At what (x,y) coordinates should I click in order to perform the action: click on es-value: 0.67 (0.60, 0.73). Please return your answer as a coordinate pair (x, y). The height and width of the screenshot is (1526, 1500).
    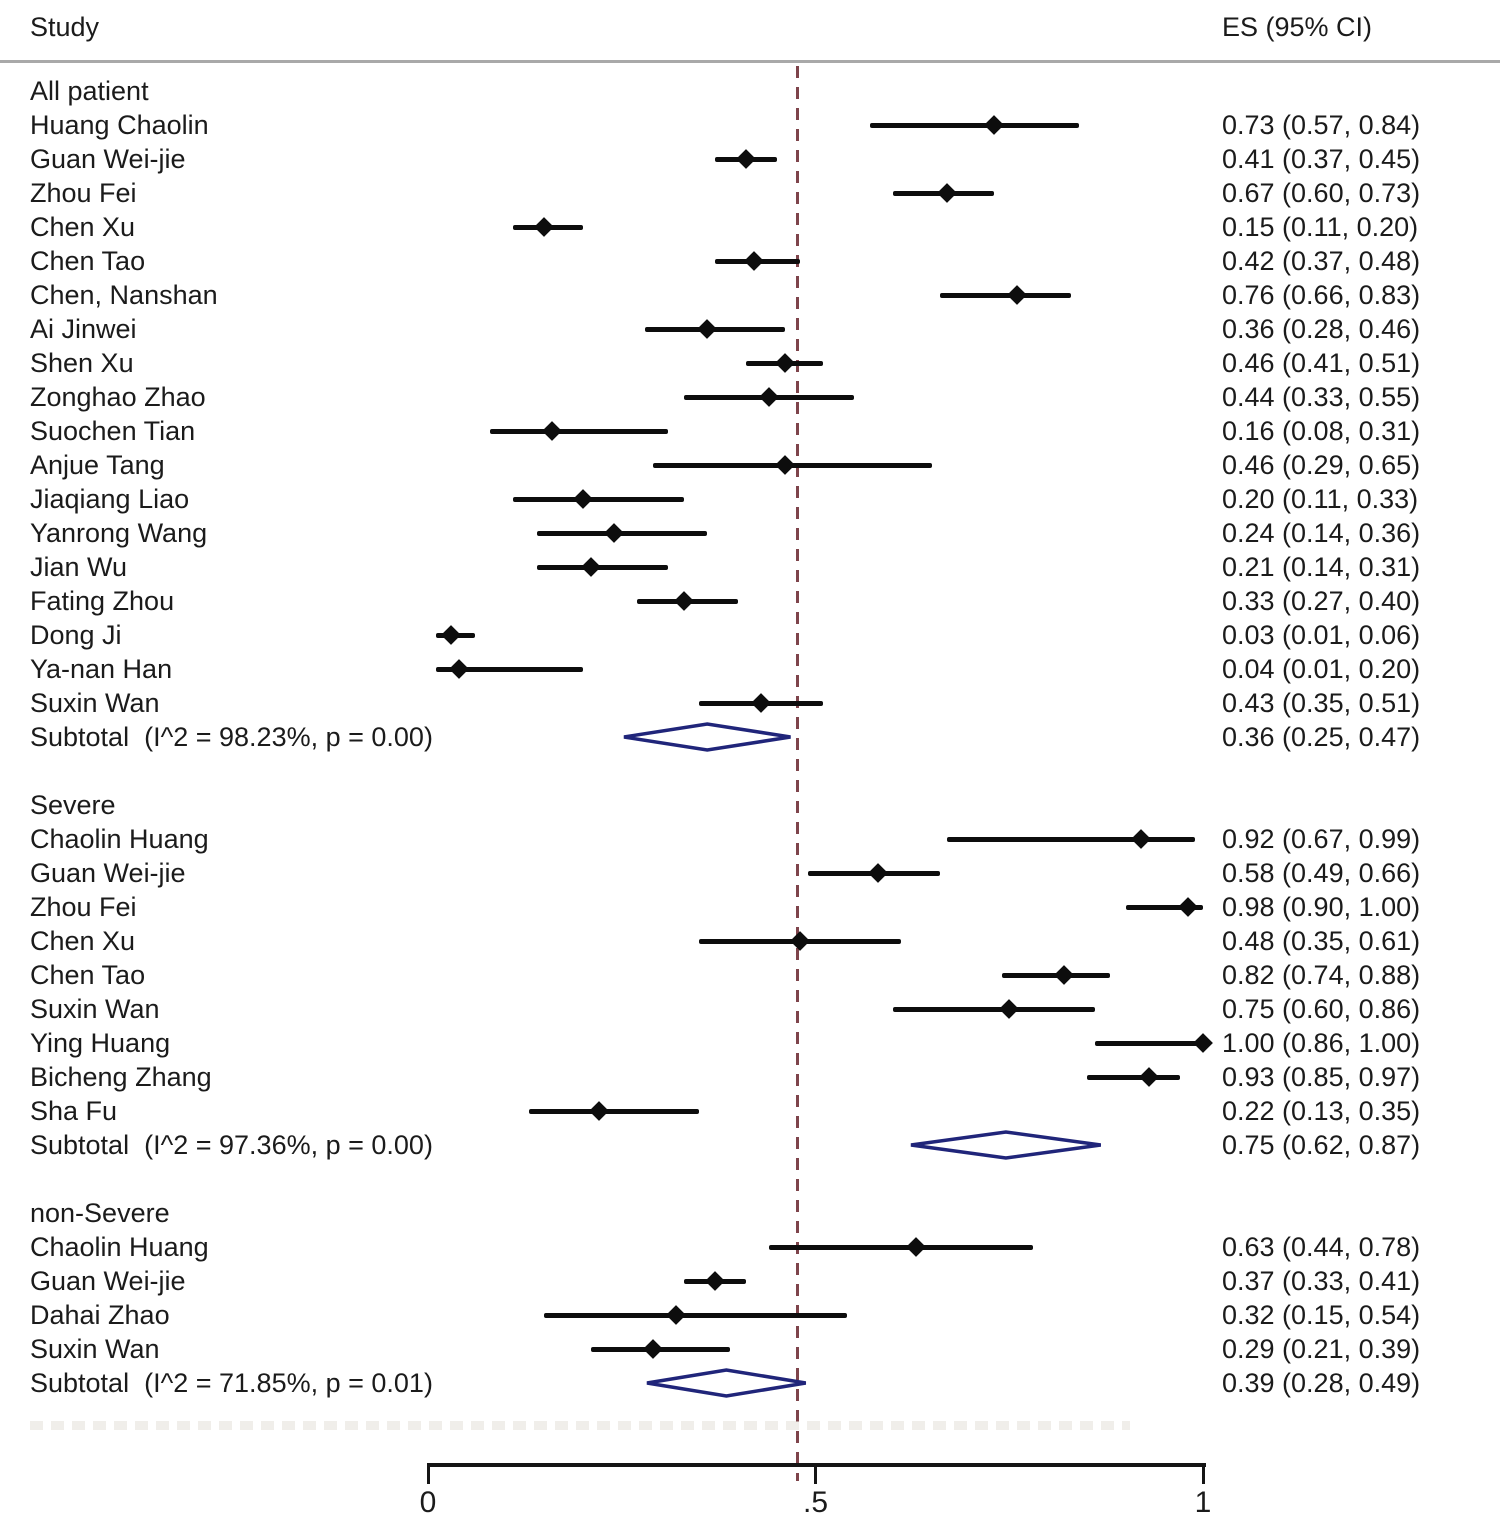
    Looking at the image, I should click on (1321, 193).